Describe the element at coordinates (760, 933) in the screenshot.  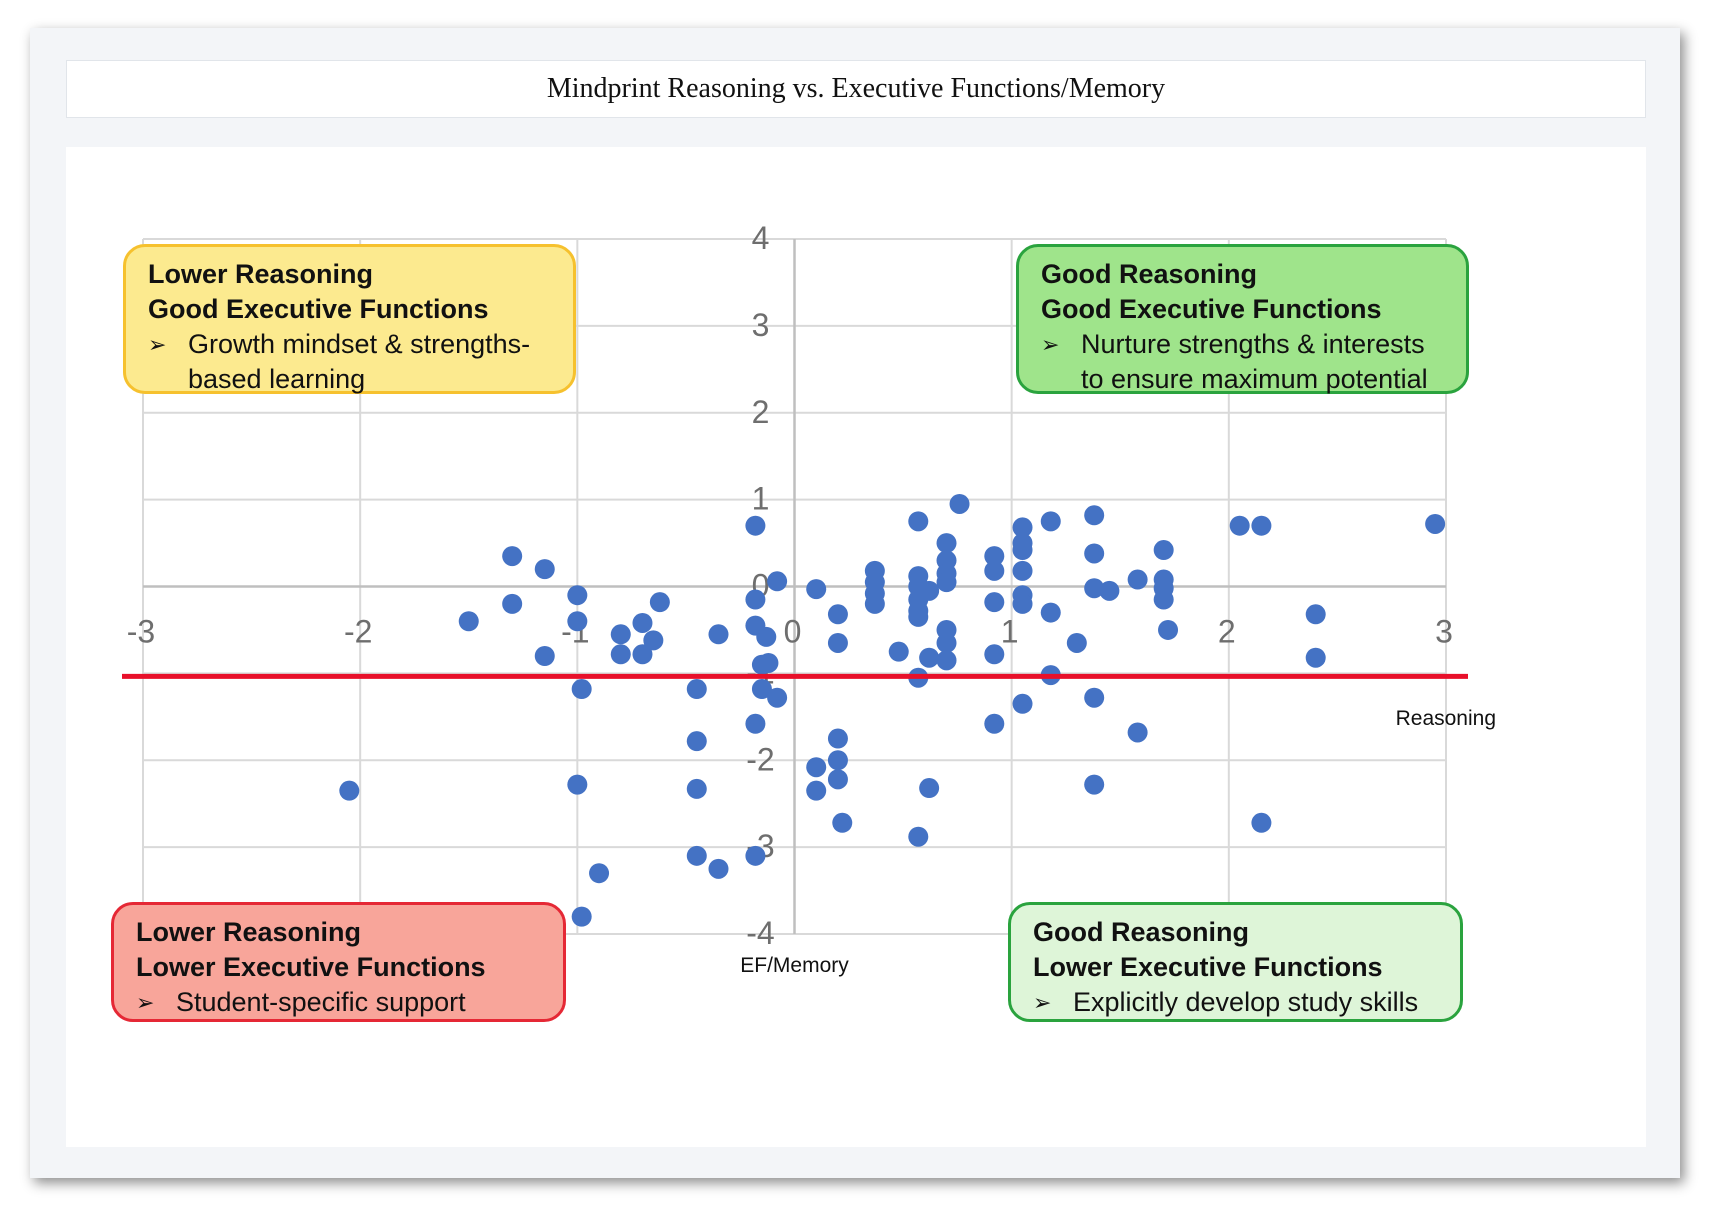
I see `y-tick-label: -4` at that location.